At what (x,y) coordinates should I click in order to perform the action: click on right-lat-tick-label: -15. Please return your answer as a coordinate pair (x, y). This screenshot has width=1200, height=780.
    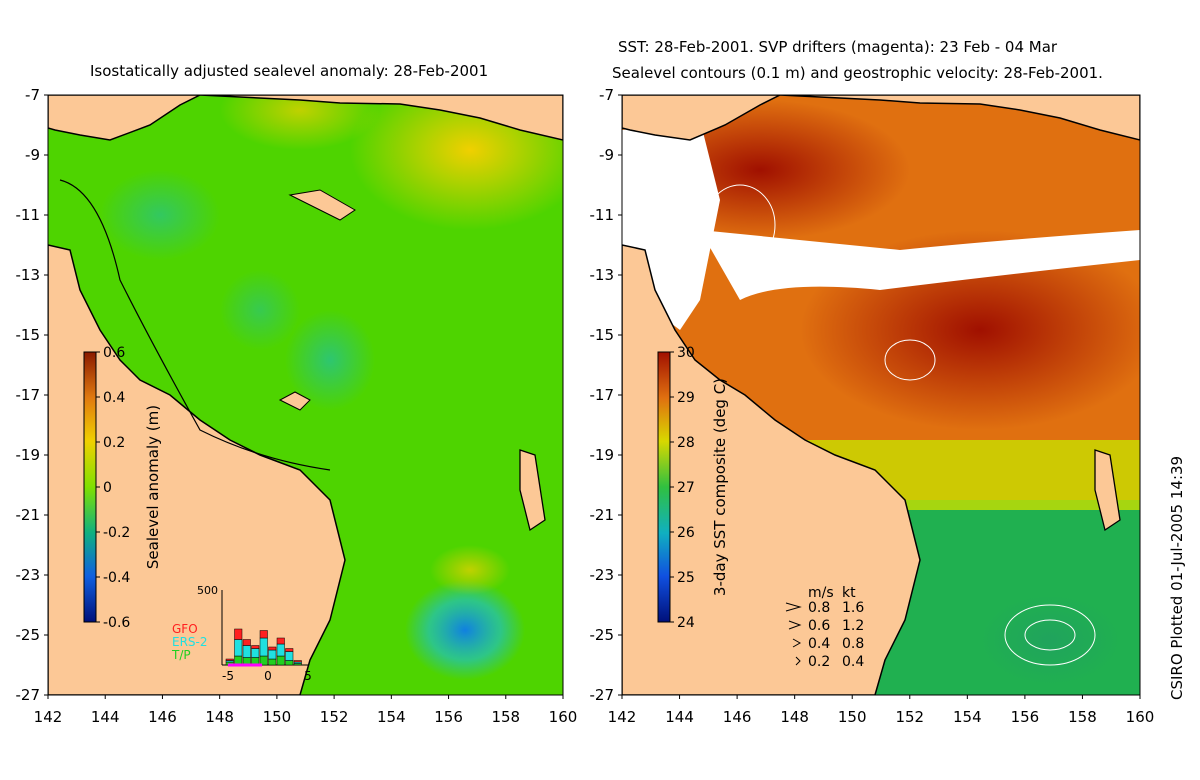
    Looking at the image, I should click on (602, 335).